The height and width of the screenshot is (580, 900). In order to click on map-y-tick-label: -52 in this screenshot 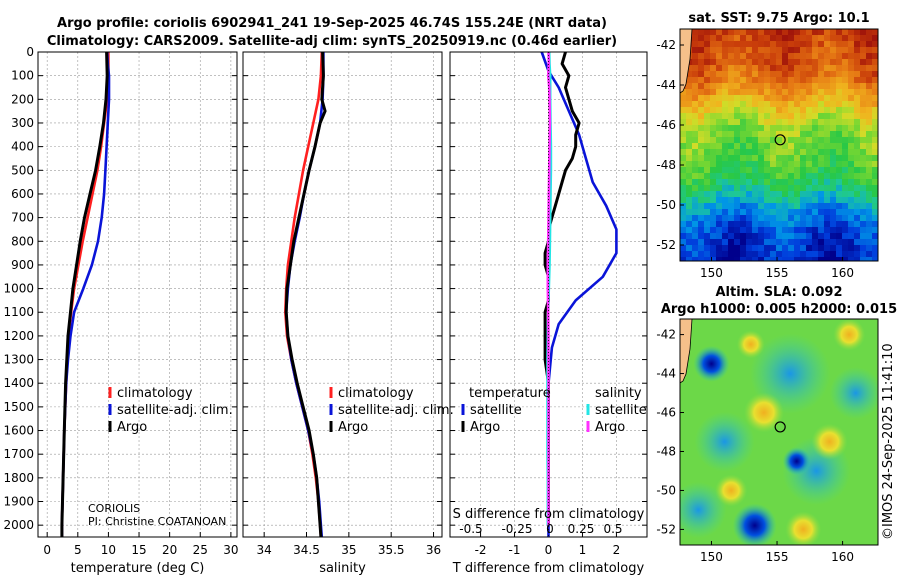, I will do `click(666, 529)`.